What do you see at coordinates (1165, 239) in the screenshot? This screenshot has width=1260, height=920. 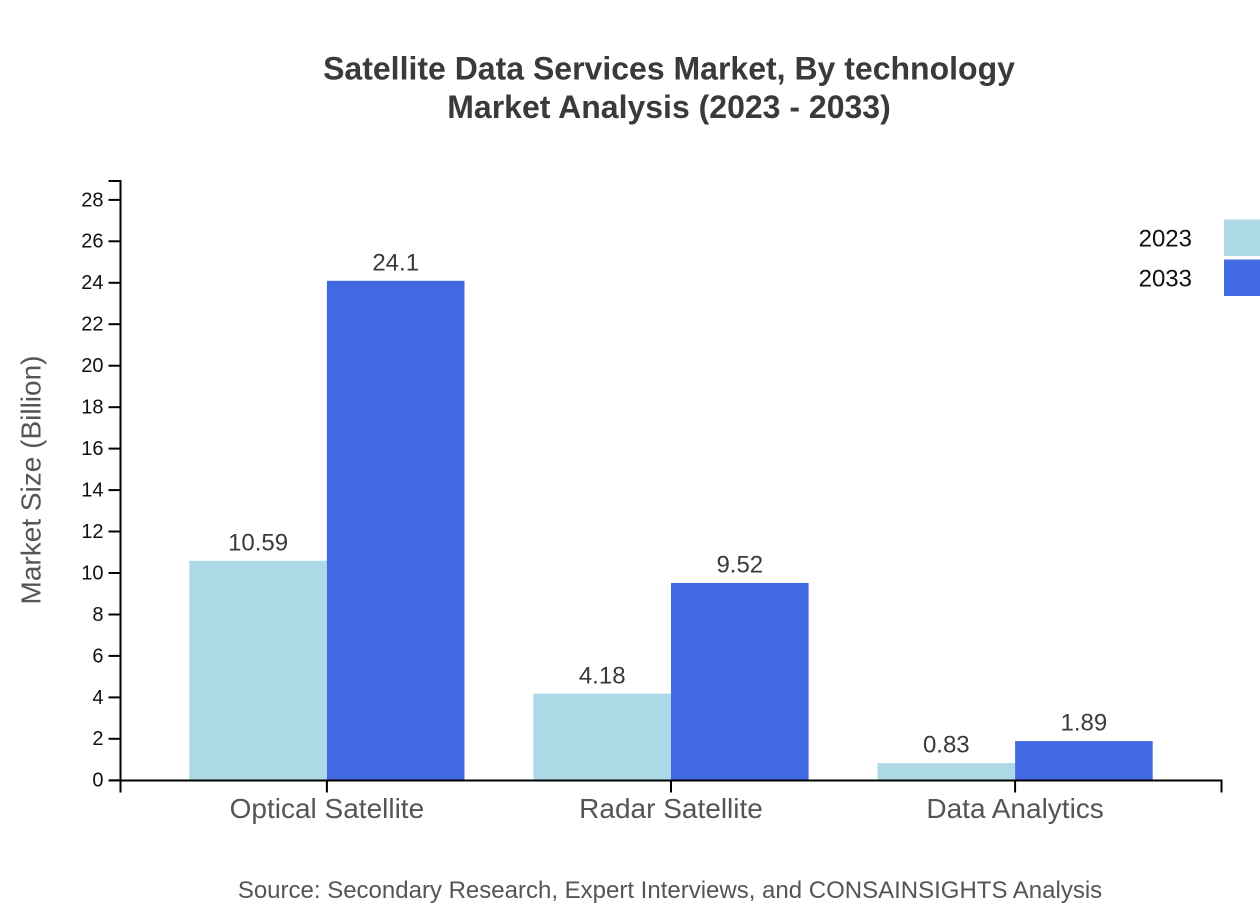 I see `svg-text: 2023` at bounding box center [1165, 239].